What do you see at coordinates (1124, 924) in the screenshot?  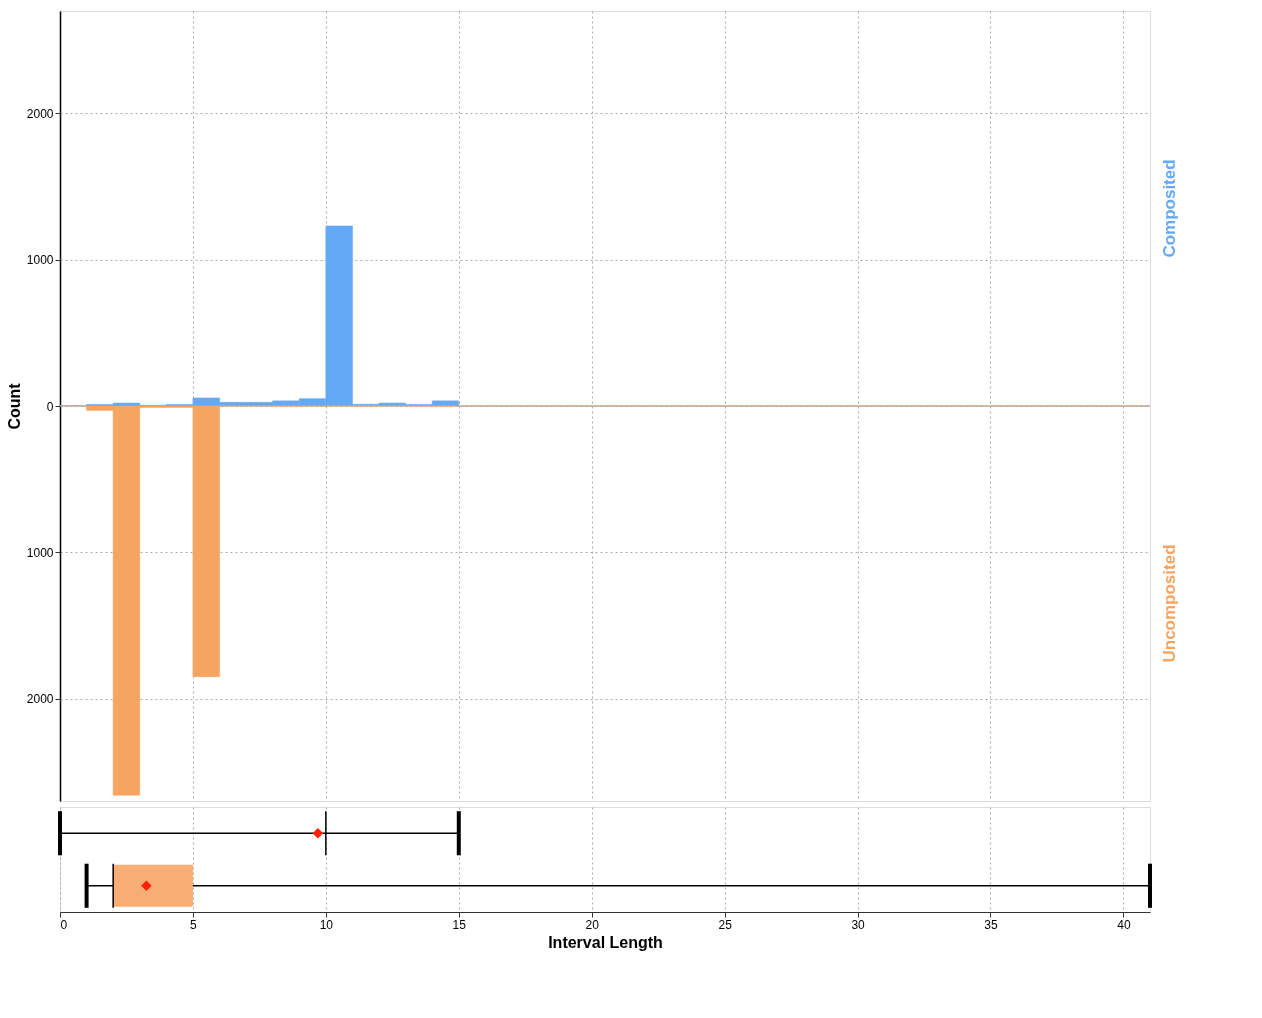 I see `x-tick-label: 40` at bounding box center [1124, 924].